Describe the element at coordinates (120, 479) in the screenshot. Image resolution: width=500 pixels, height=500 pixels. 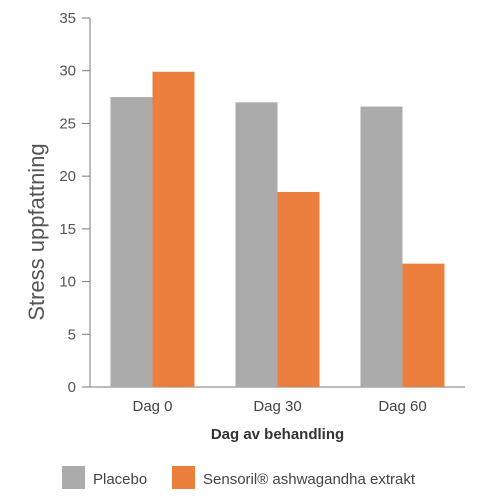
I see `legend-label-placebo: Placebo` at that location.